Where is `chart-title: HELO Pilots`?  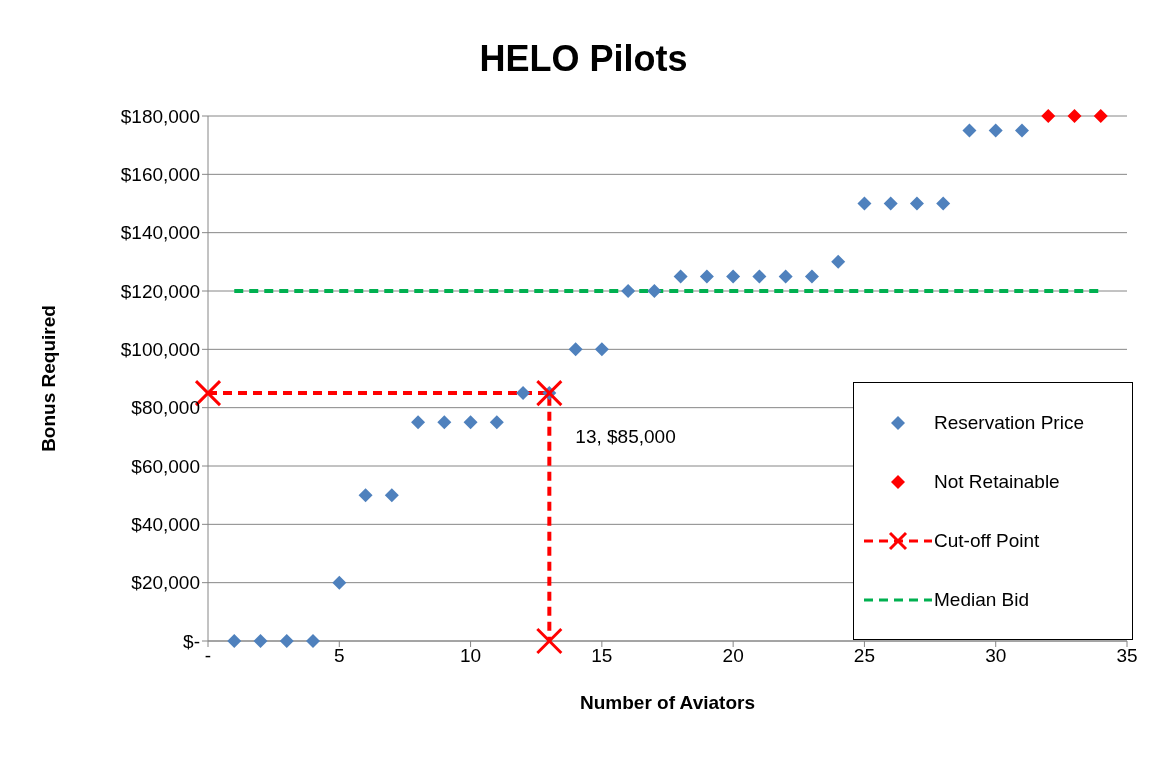
chart-title: HELO Pilots is located at coordinates (583, 59).